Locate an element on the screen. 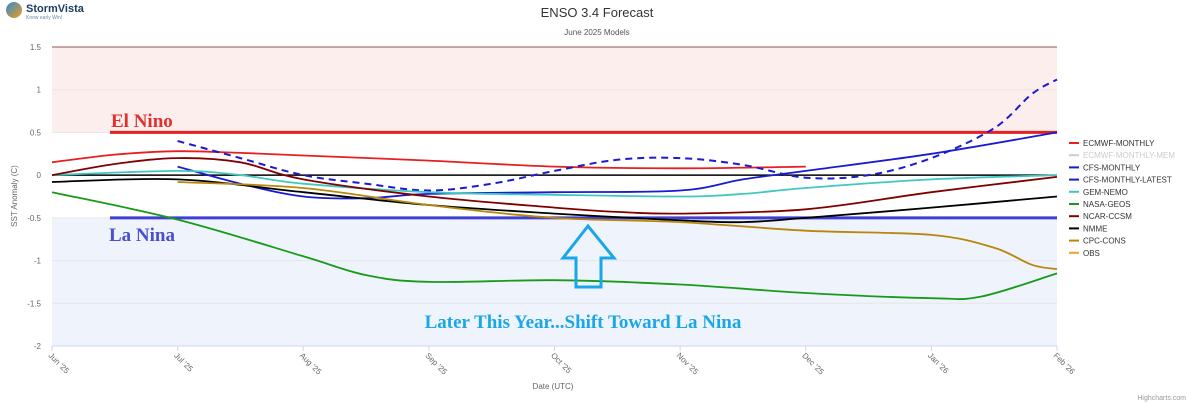 This screenshot has height=404, width=1192. chart-subtitle: June 2025 Models is located at coordinates (596, 32).